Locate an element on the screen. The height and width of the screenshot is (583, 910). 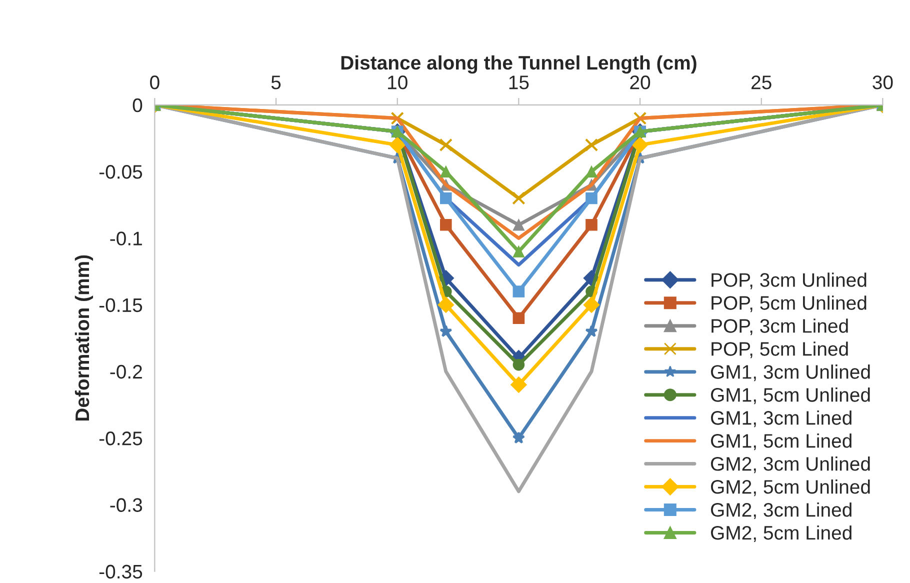
legend-label: GM2, 3cm Lined is located at coordinates (781, 511).